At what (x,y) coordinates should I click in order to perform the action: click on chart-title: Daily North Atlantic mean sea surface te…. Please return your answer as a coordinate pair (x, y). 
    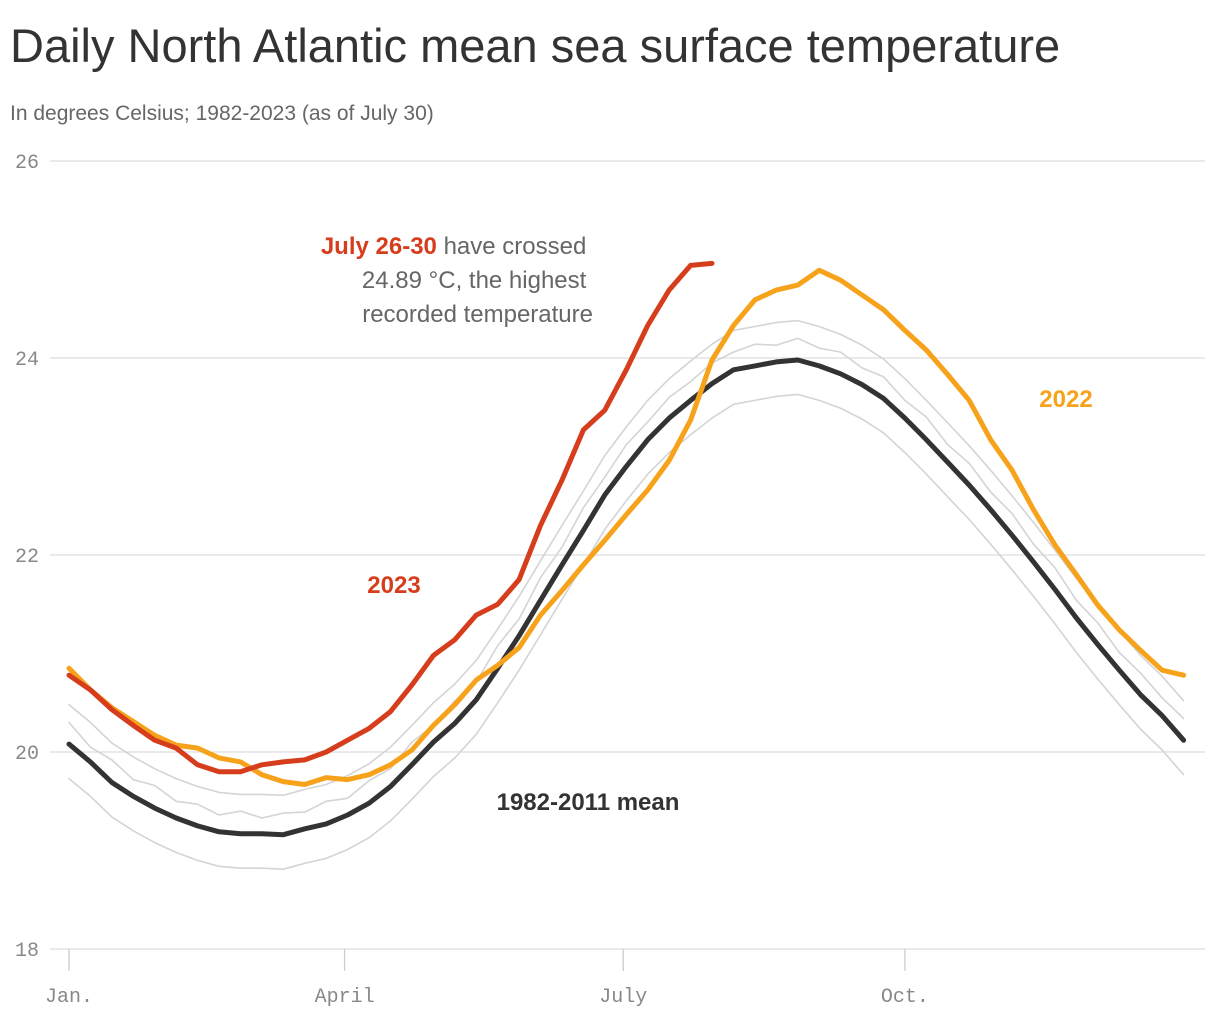
    Looking at the image, I should click on (535, 45).